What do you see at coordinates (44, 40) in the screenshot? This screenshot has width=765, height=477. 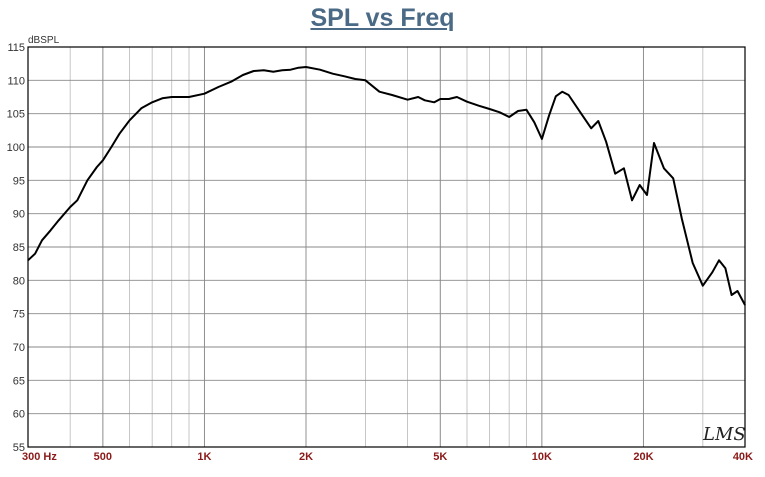 I see `y-axis-label: dBSPL` at bounding box center [44, 40].